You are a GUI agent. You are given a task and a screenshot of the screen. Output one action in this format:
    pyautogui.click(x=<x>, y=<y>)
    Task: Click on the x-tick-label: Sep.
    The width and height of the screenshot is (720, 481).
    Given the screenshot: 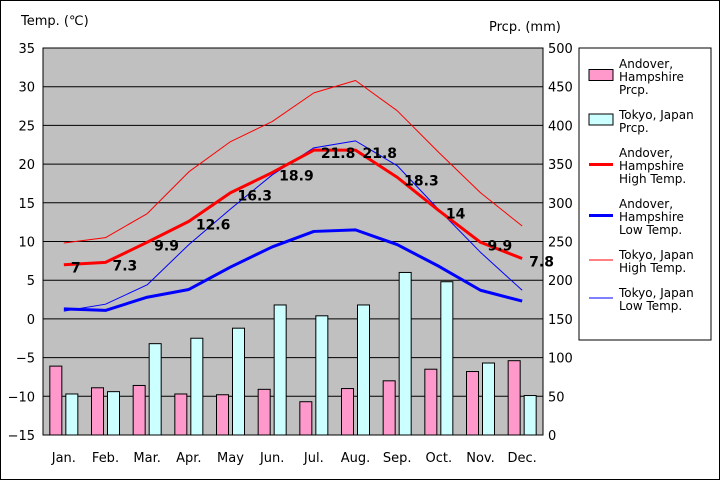 What is the action you would take?
    pyautogui.click(x=397, y=458)
    